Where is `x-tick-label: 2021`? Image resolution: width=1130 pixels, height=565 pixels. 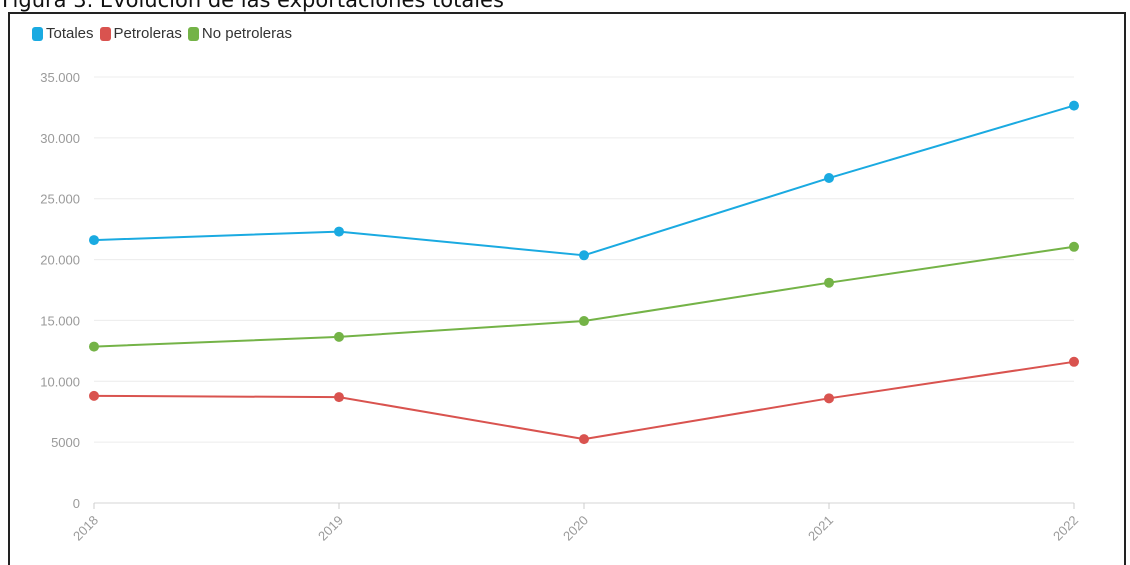 x-tick-label: 2021 is located at coordinates (820, 528).